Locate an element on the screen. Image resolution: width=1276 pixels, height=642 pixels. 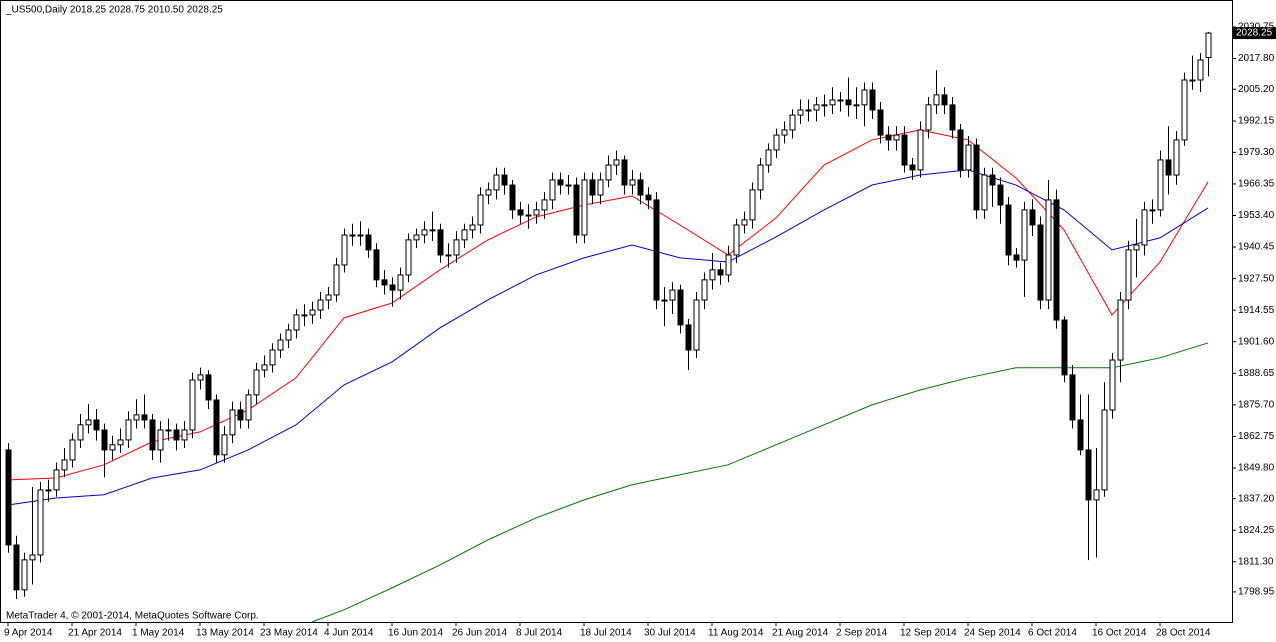
y-tick-label: 2005.20 is located at coordinates (1256, 89).